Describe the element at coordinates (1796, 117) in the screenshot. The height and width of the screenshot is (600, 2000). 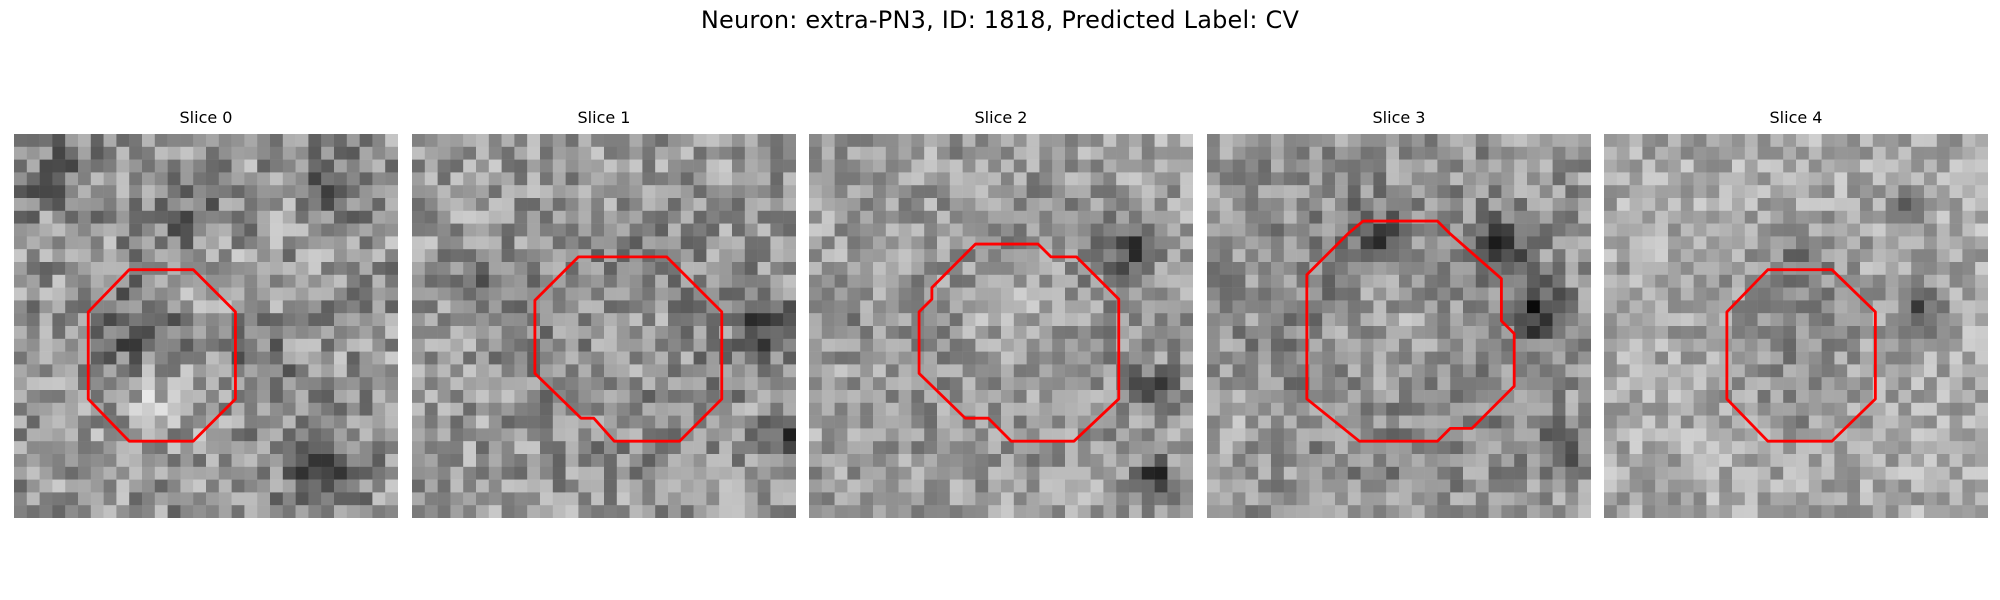
I see `slice-4-title: Slice 4` at that location.